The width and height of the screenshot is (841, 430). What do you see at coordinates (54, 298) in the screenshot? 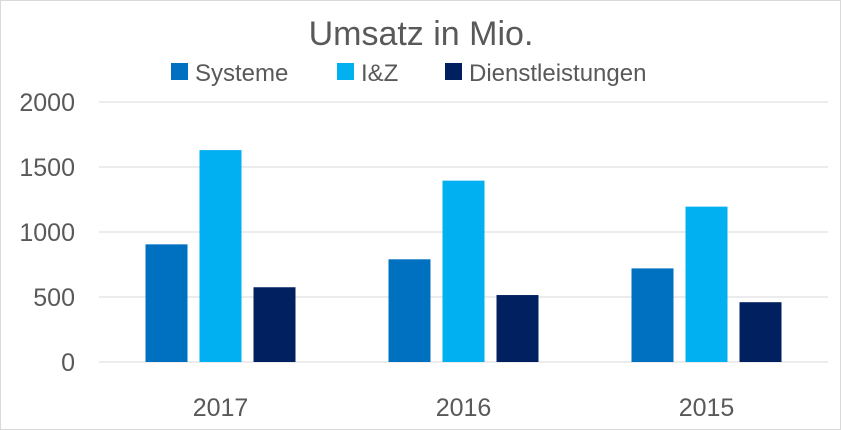
I see `y-tick-label: 500` at bounding box center [54, 298].